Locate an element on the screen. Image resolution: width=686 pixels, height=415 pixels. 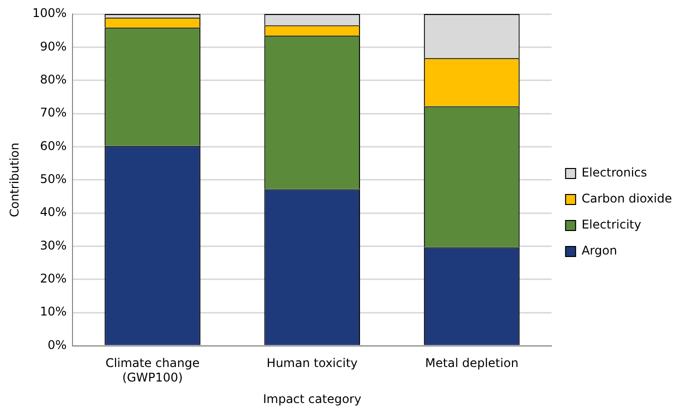
x-tick-label: Climate change (GWP100) is located at coordinates (152, 370).